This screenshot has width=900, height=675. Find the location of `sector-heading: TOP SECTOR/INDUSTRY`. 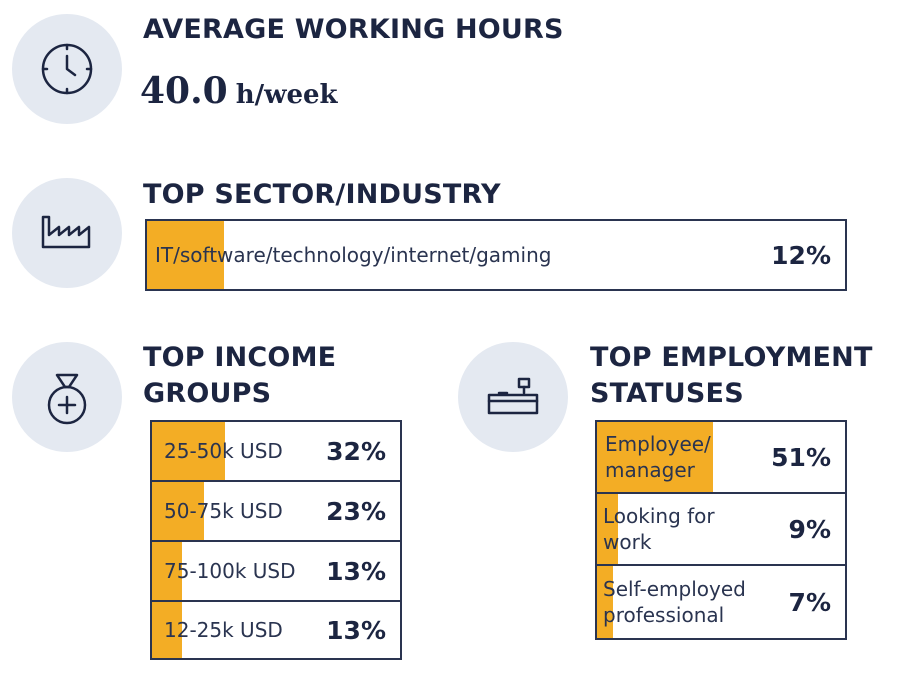

sector-heading: TOP SECTOR/INDUSTRY is located at coordinates (322, 194).